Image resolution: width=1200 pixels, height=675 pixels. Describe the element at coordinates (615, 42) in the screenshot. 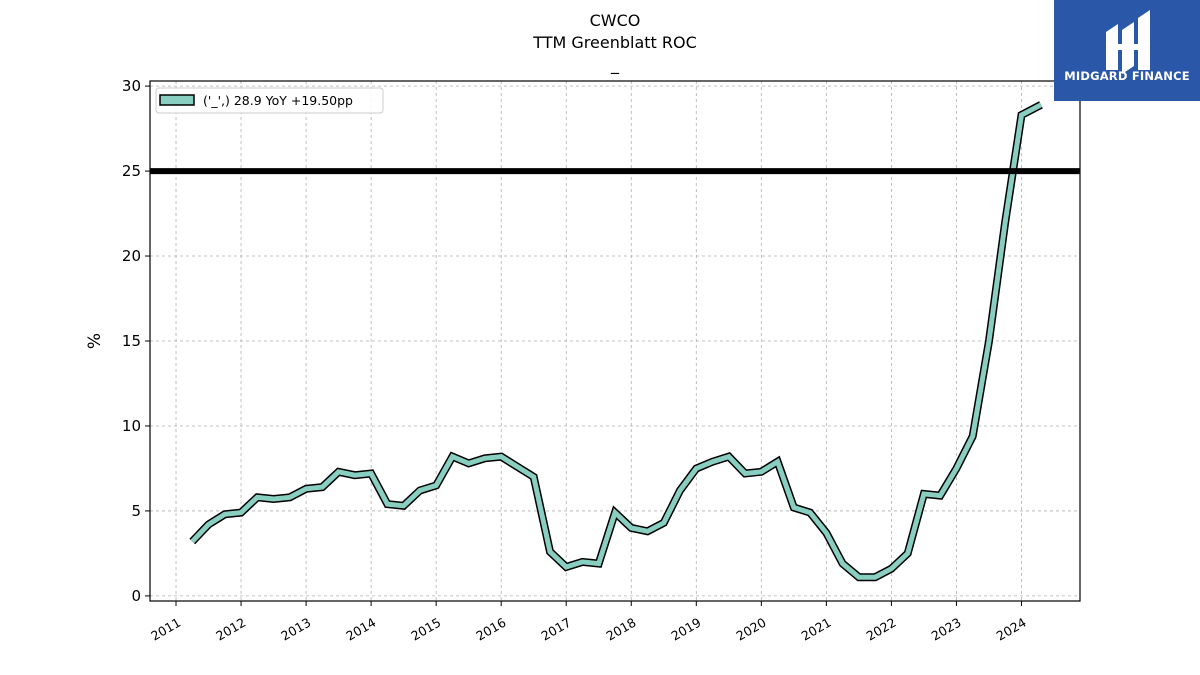

I see `chart-metric-title: TTM Greenblatt ROC` at that location.